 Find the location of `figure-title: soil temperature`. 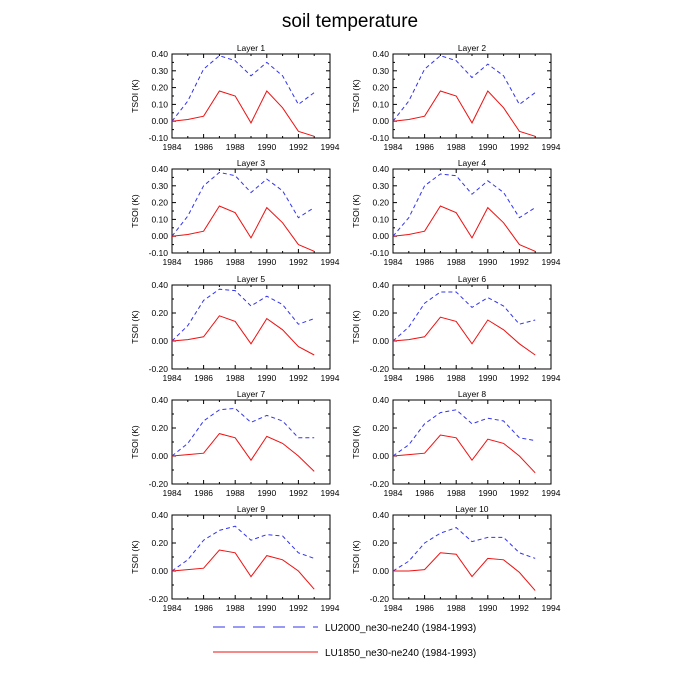

figure-title: soil temperature is located at coordinates (350, 21).